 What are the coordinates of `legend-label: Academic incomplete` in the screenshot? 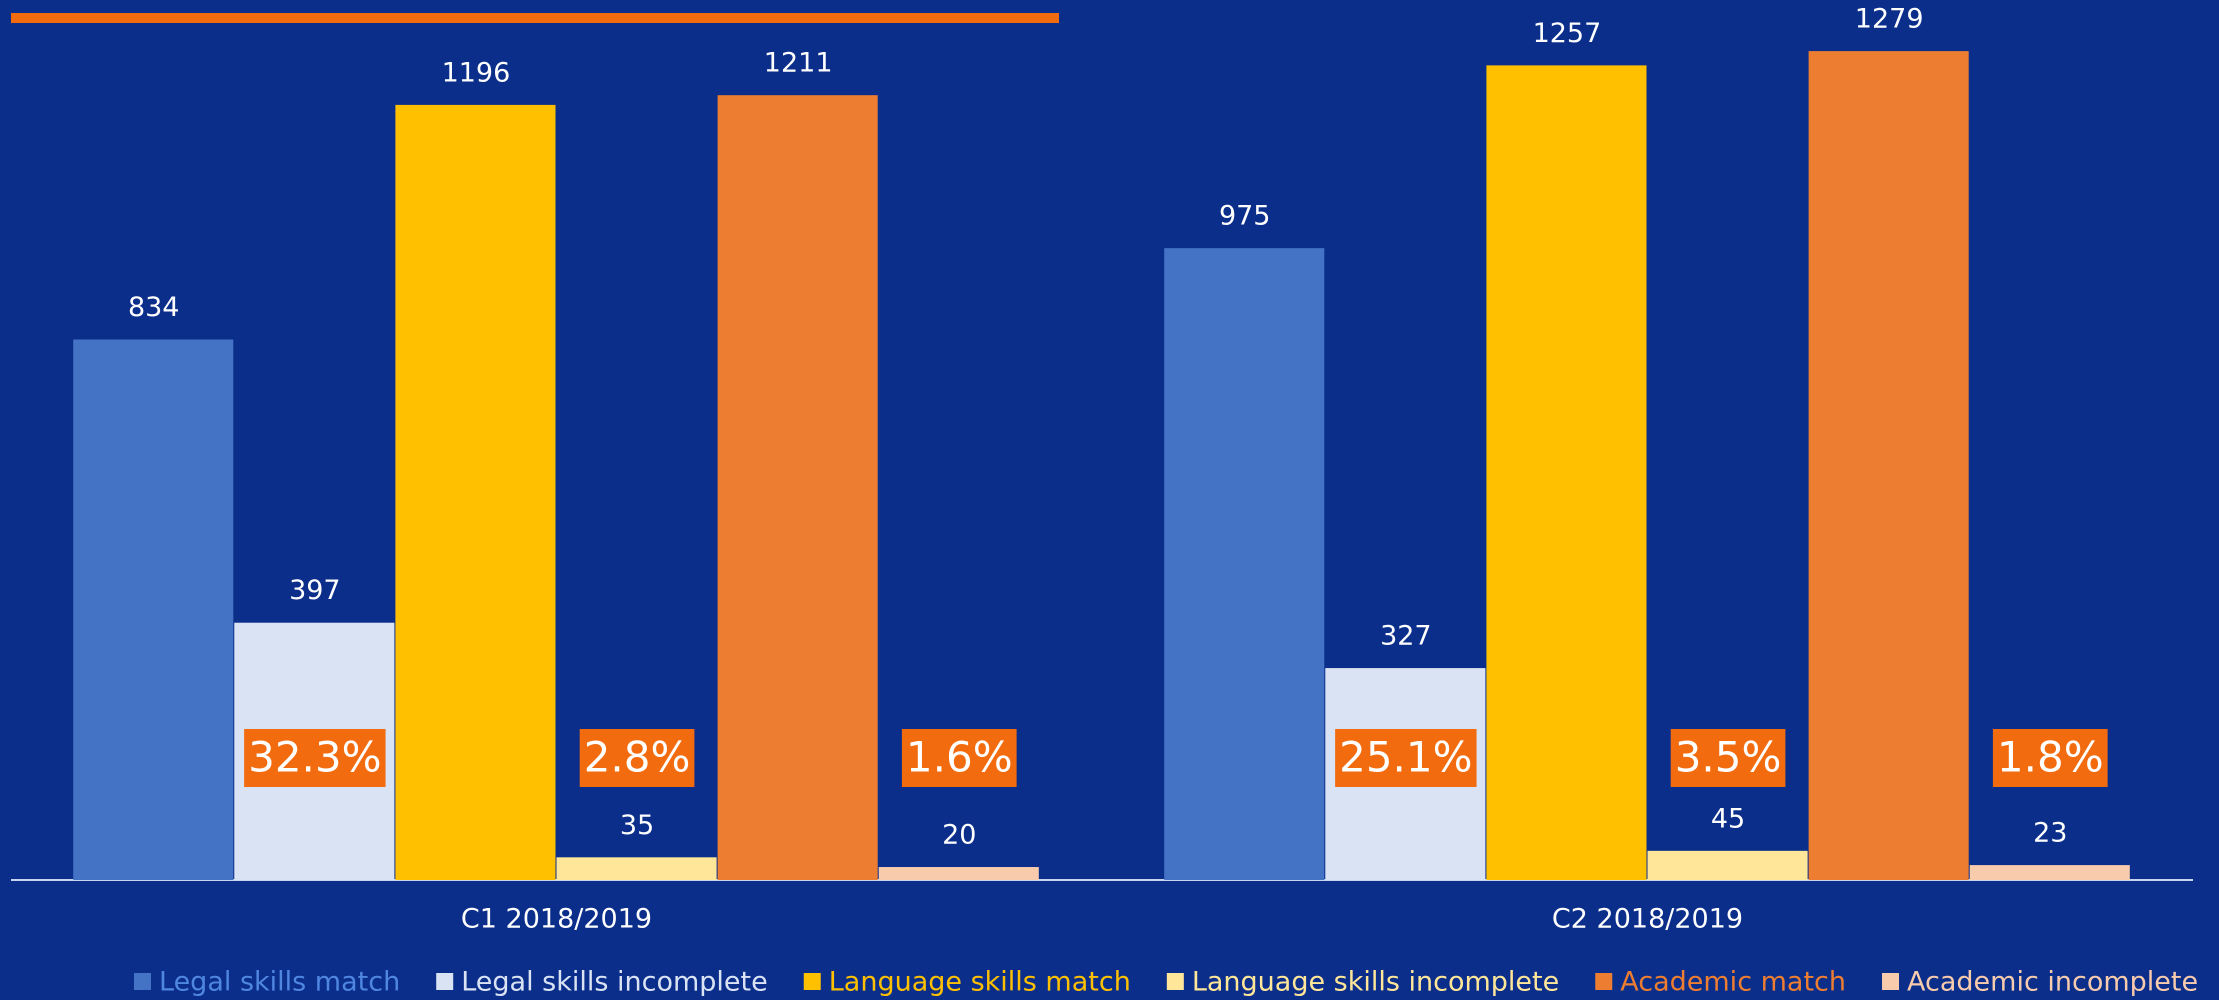 It's located at (2052, 982).